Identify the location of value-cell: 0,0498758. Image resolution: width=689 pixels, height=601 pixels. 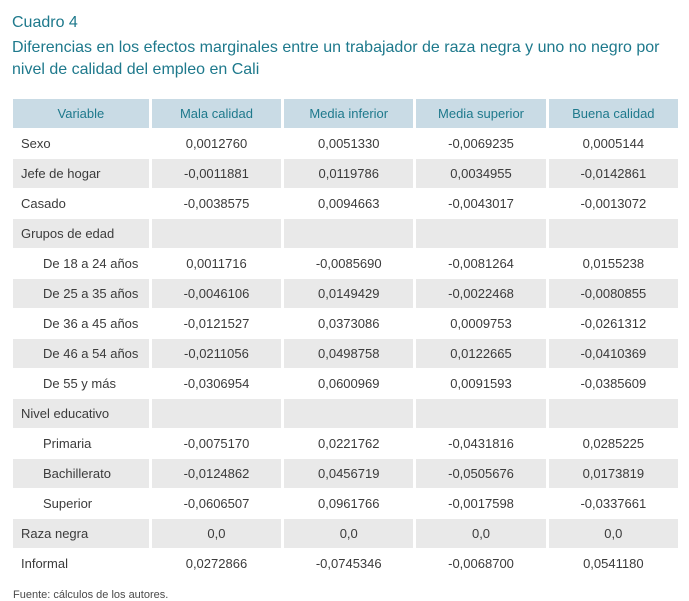
(349, 353).